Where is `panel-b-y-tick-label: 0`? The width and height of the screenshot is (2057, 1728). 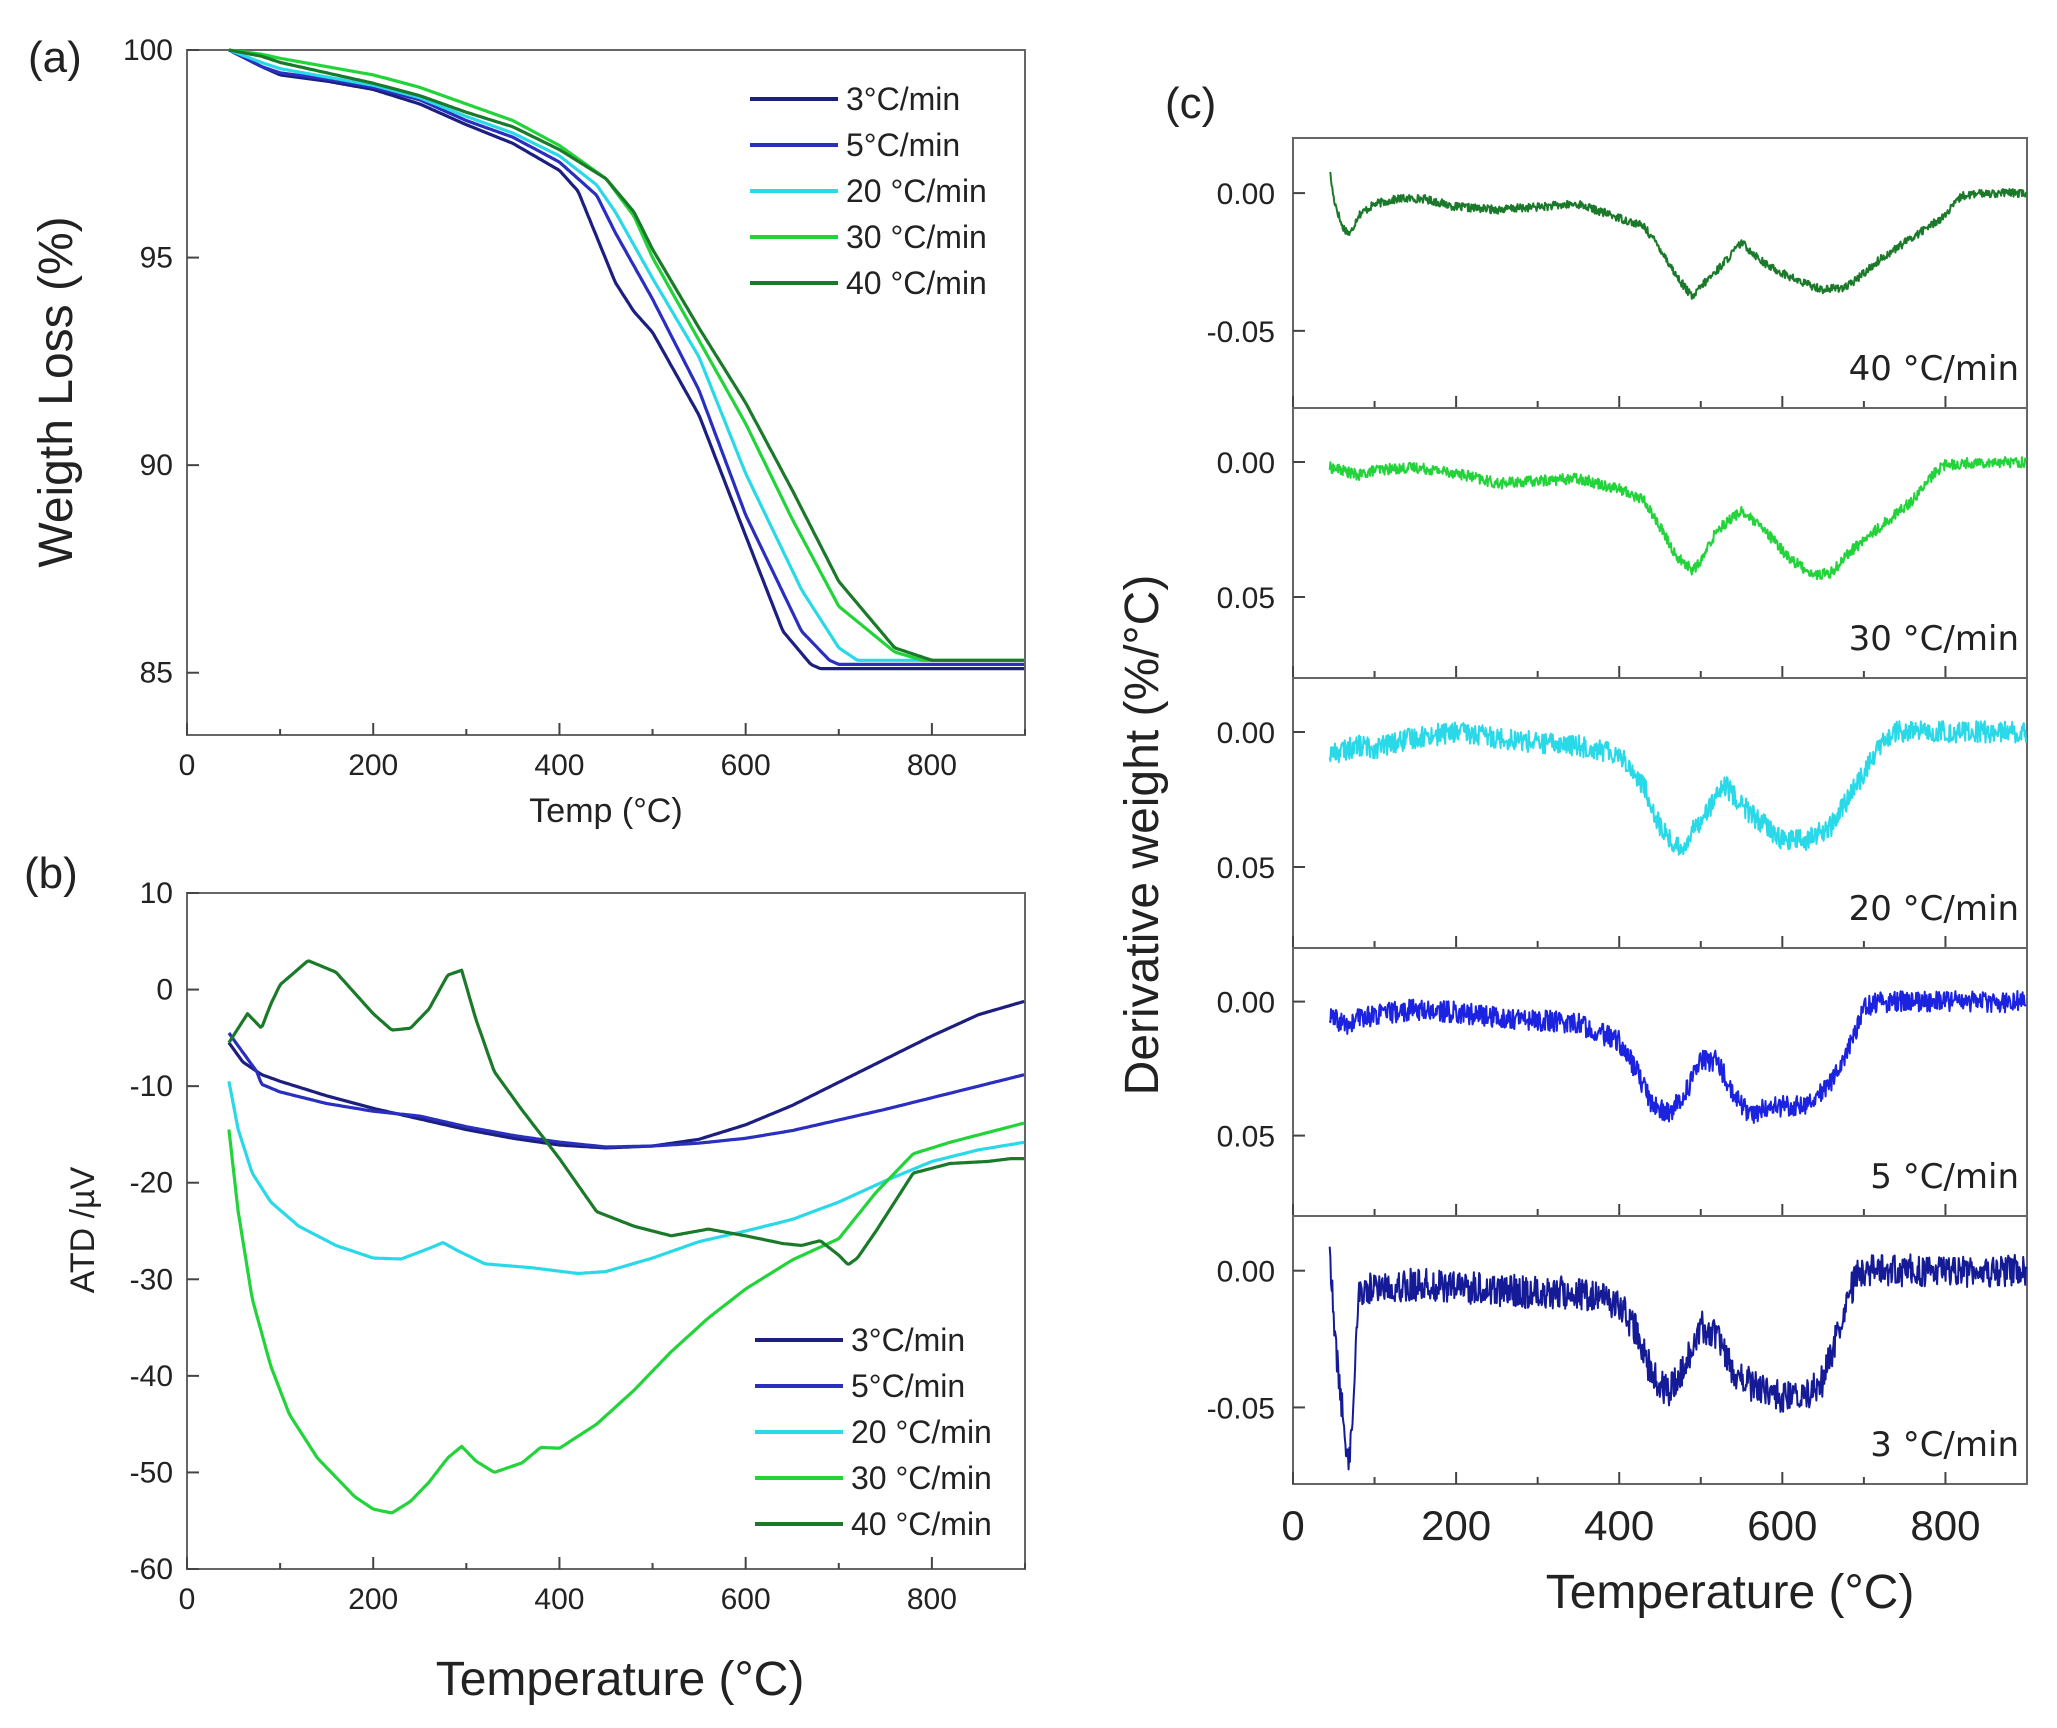 panel-b-y-tick-label: 0 is located at coordinates (164, 990).